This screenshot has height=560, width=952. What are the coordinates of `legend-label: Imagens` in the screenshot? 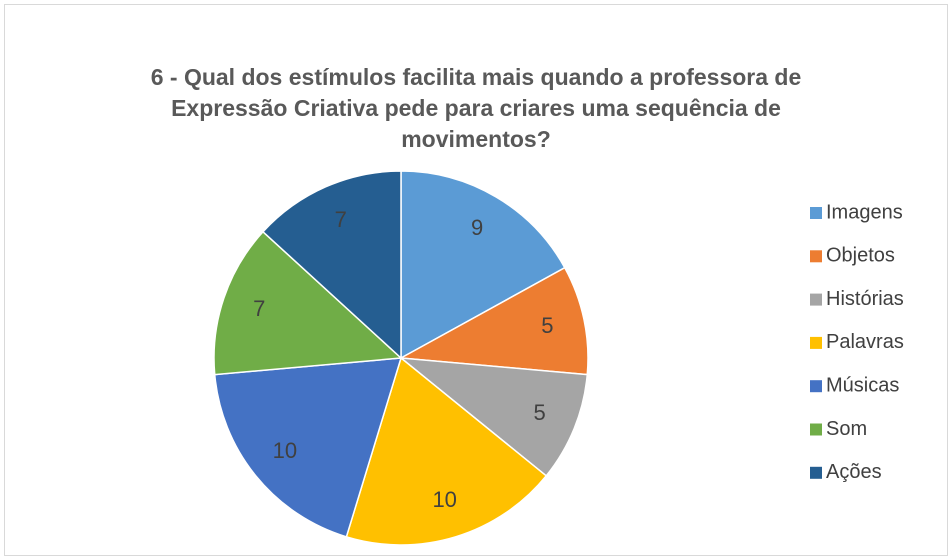 It's located at (864, 212).